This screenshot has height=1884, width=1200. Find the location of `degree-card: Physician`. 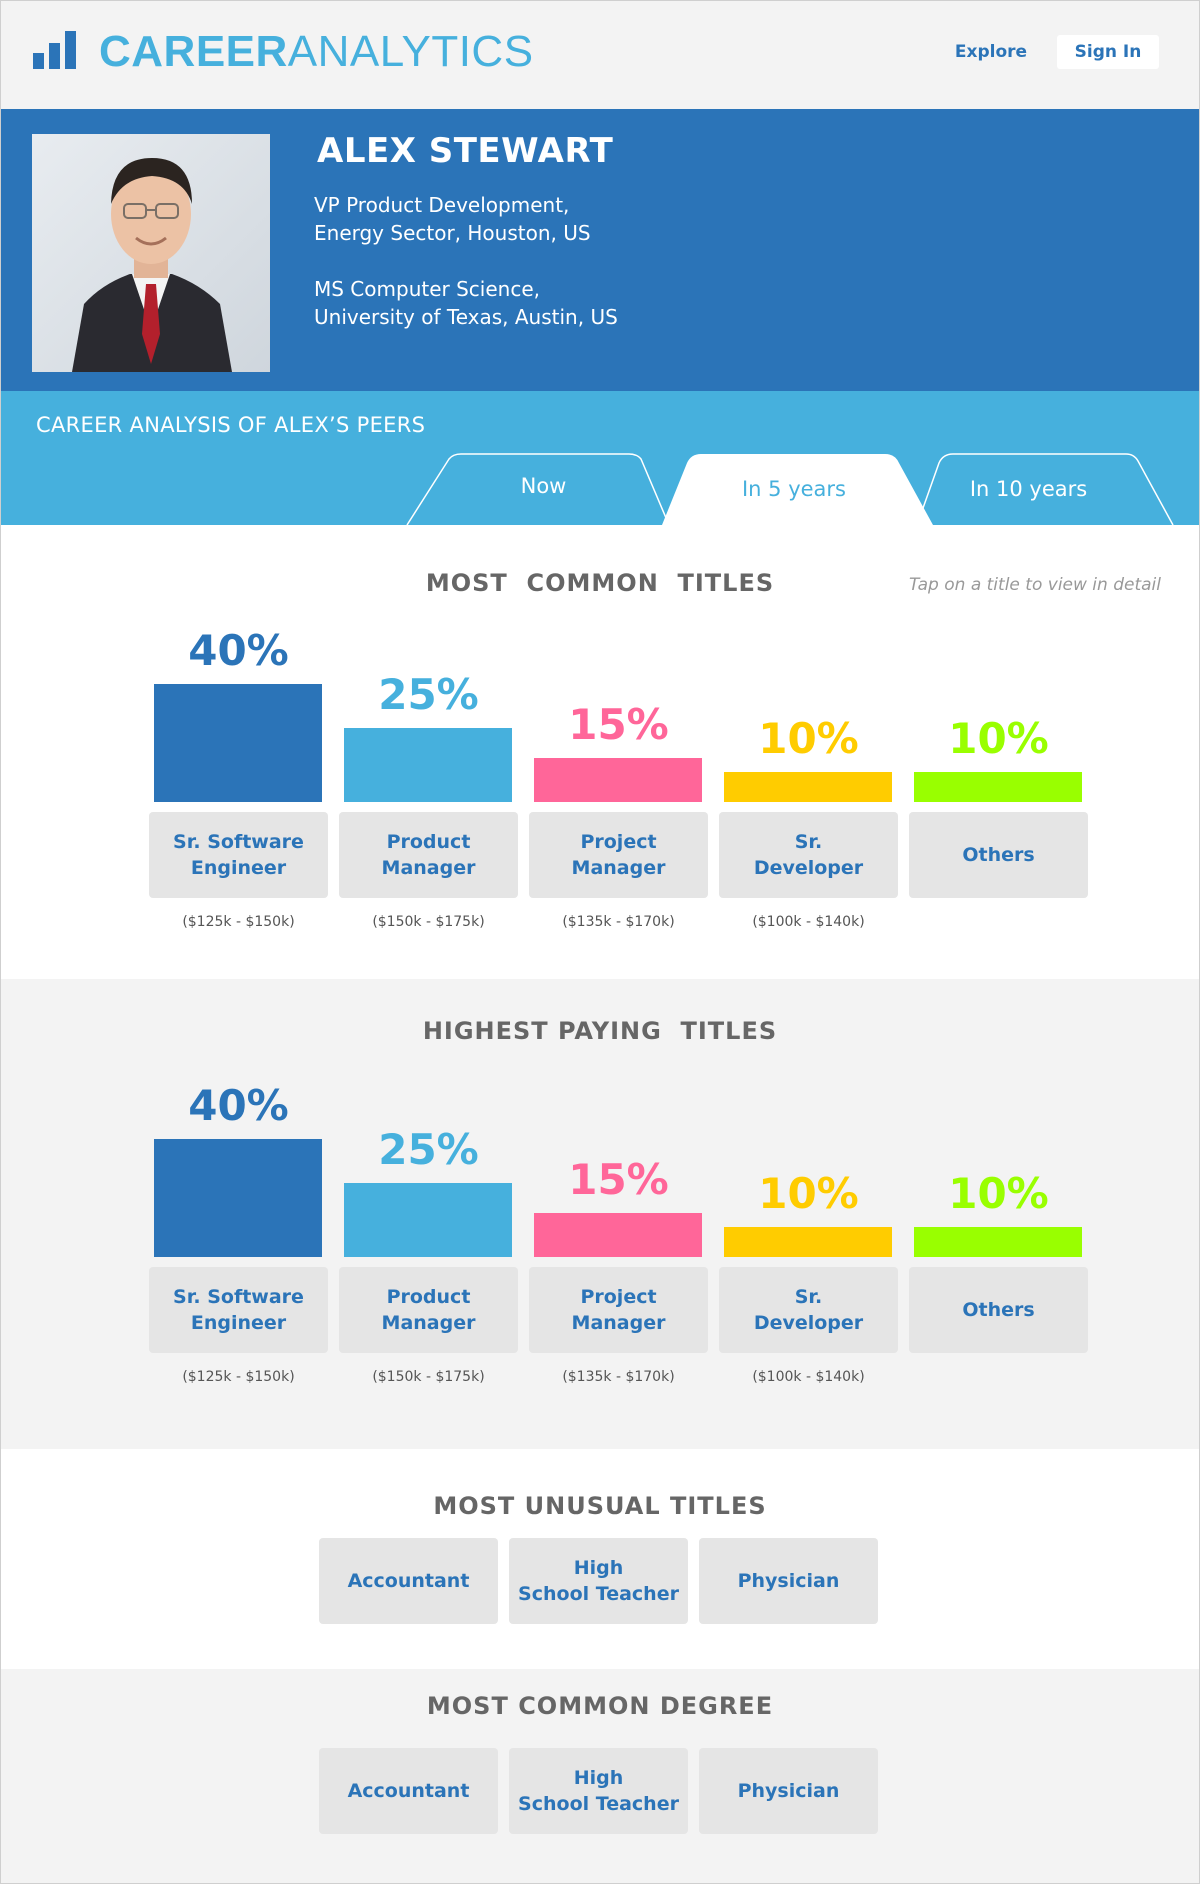

degree-card: Physician is located at coordinates (788, 1791).